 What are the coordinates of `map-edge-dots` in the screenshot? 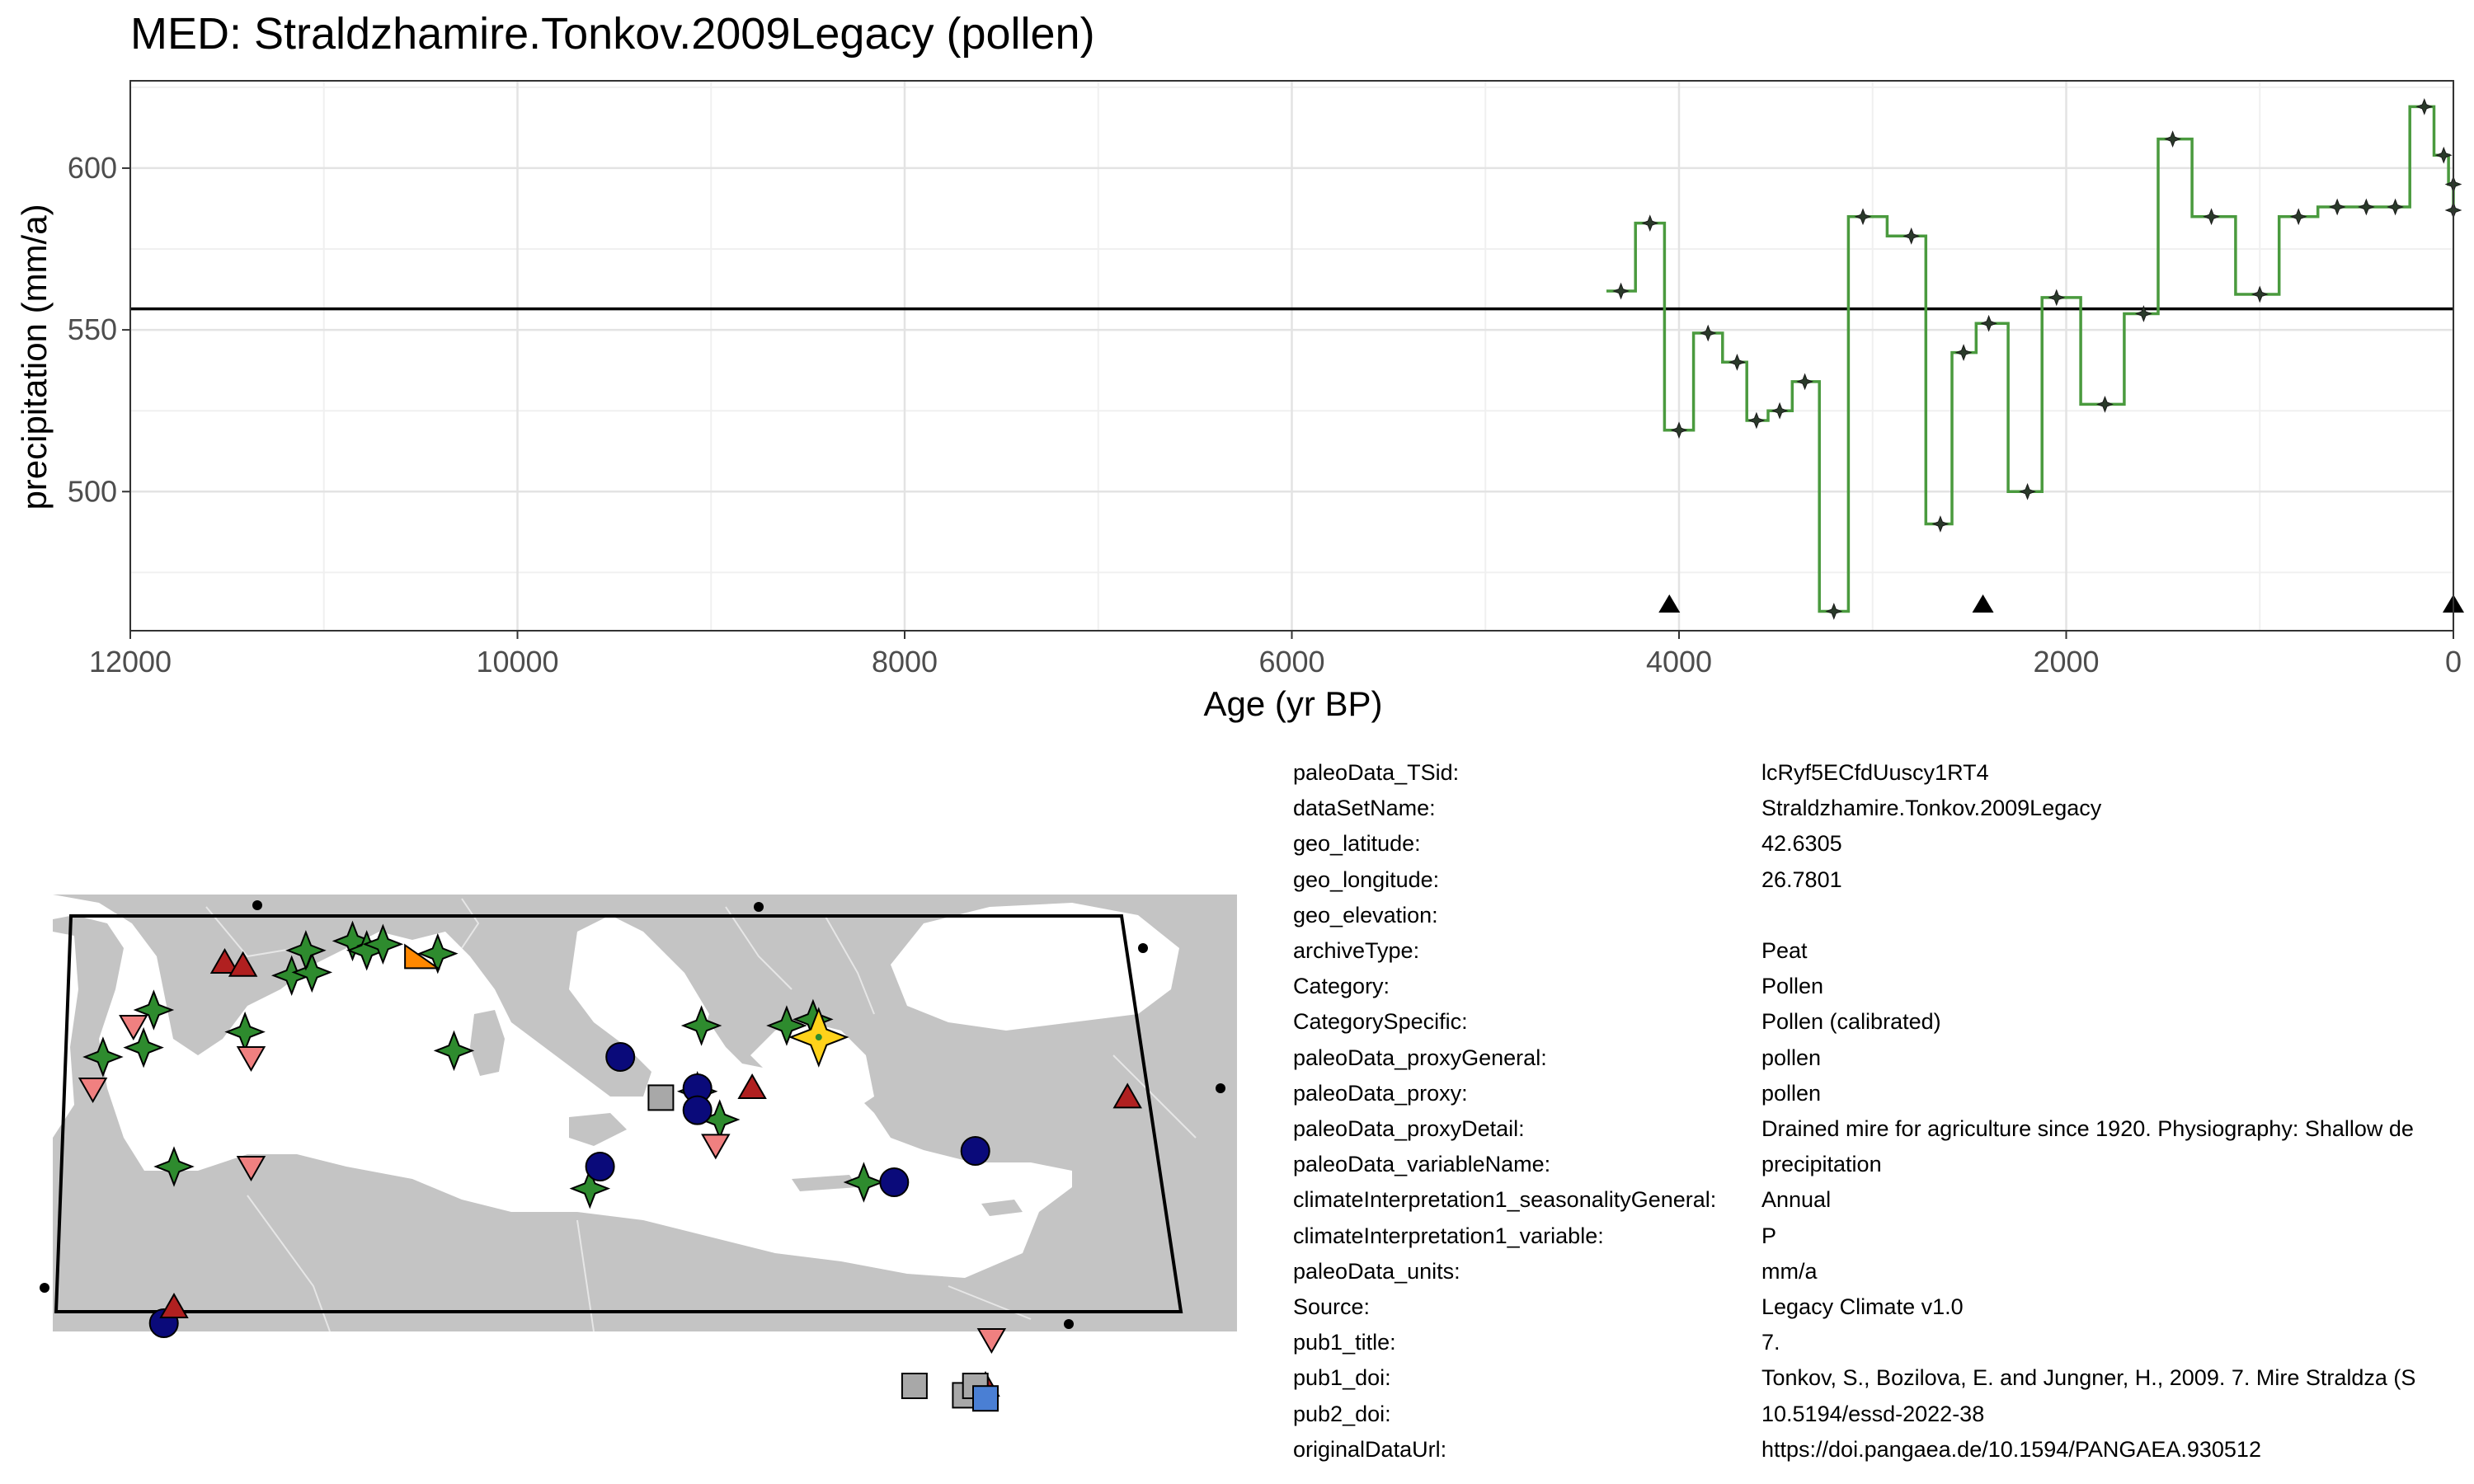 It's located at (632, 1114).